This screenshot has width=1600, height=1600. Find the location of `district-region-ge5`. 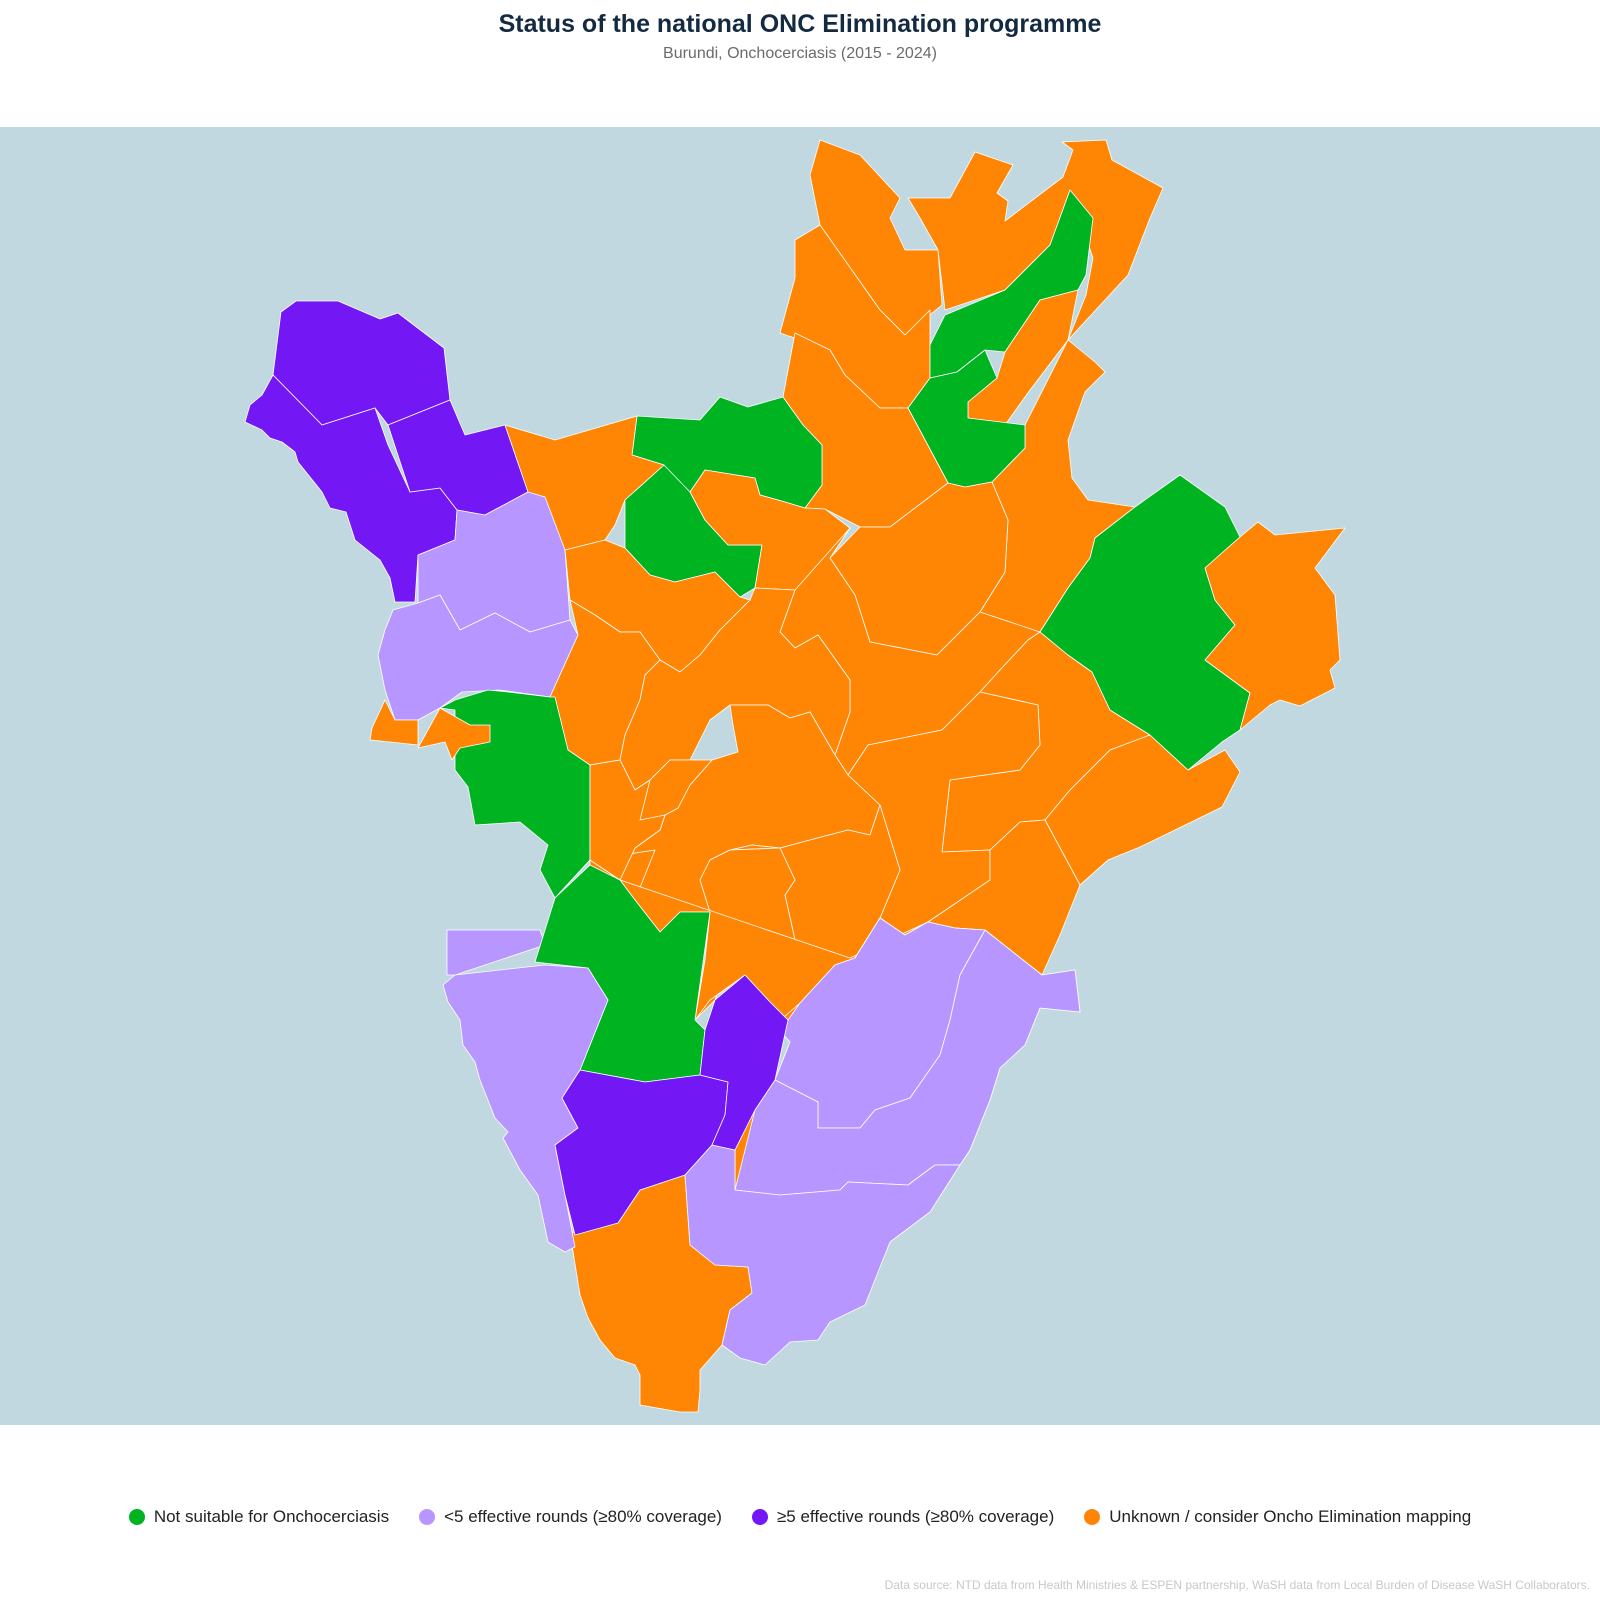

district-region-ge5 is located at coordinates (744, 1062).